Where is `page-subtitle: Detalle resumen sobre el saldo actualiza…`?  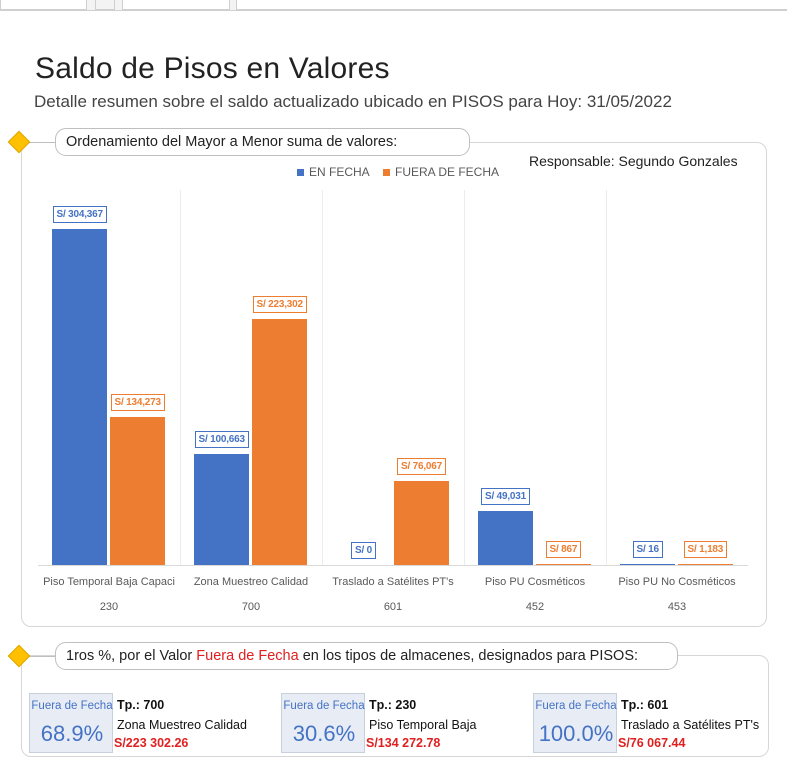
page-subtitle: Detalle resumen sobre el saldo actualiza… is located at coordinates (353, 101).